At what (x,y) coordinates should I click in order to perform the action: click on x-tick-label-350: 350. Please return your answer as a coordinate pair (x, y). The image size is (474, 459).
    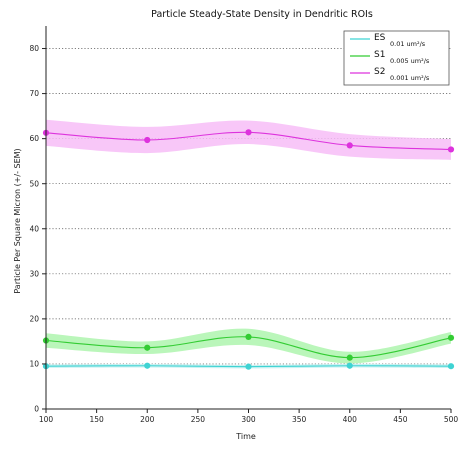
    Looking at the image, I should click on (299, 419).